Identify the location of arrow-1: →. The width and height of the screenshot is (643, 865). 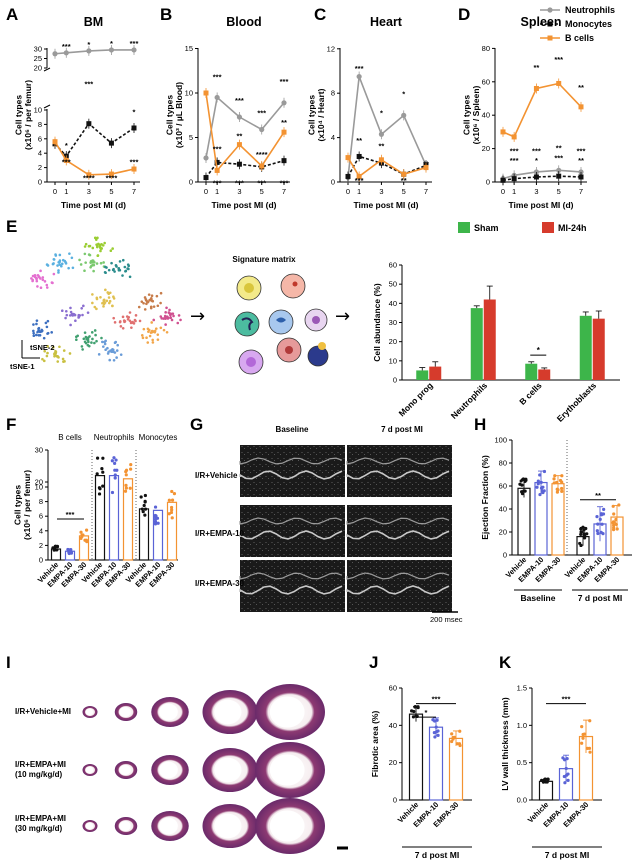
(197, 316).